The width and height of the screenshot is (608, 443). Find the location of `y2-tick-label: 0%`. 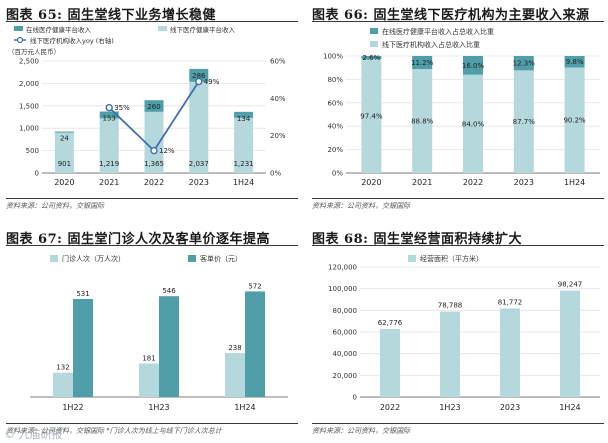

y2-tick-label: 0% is located at coordinates (275, 174).